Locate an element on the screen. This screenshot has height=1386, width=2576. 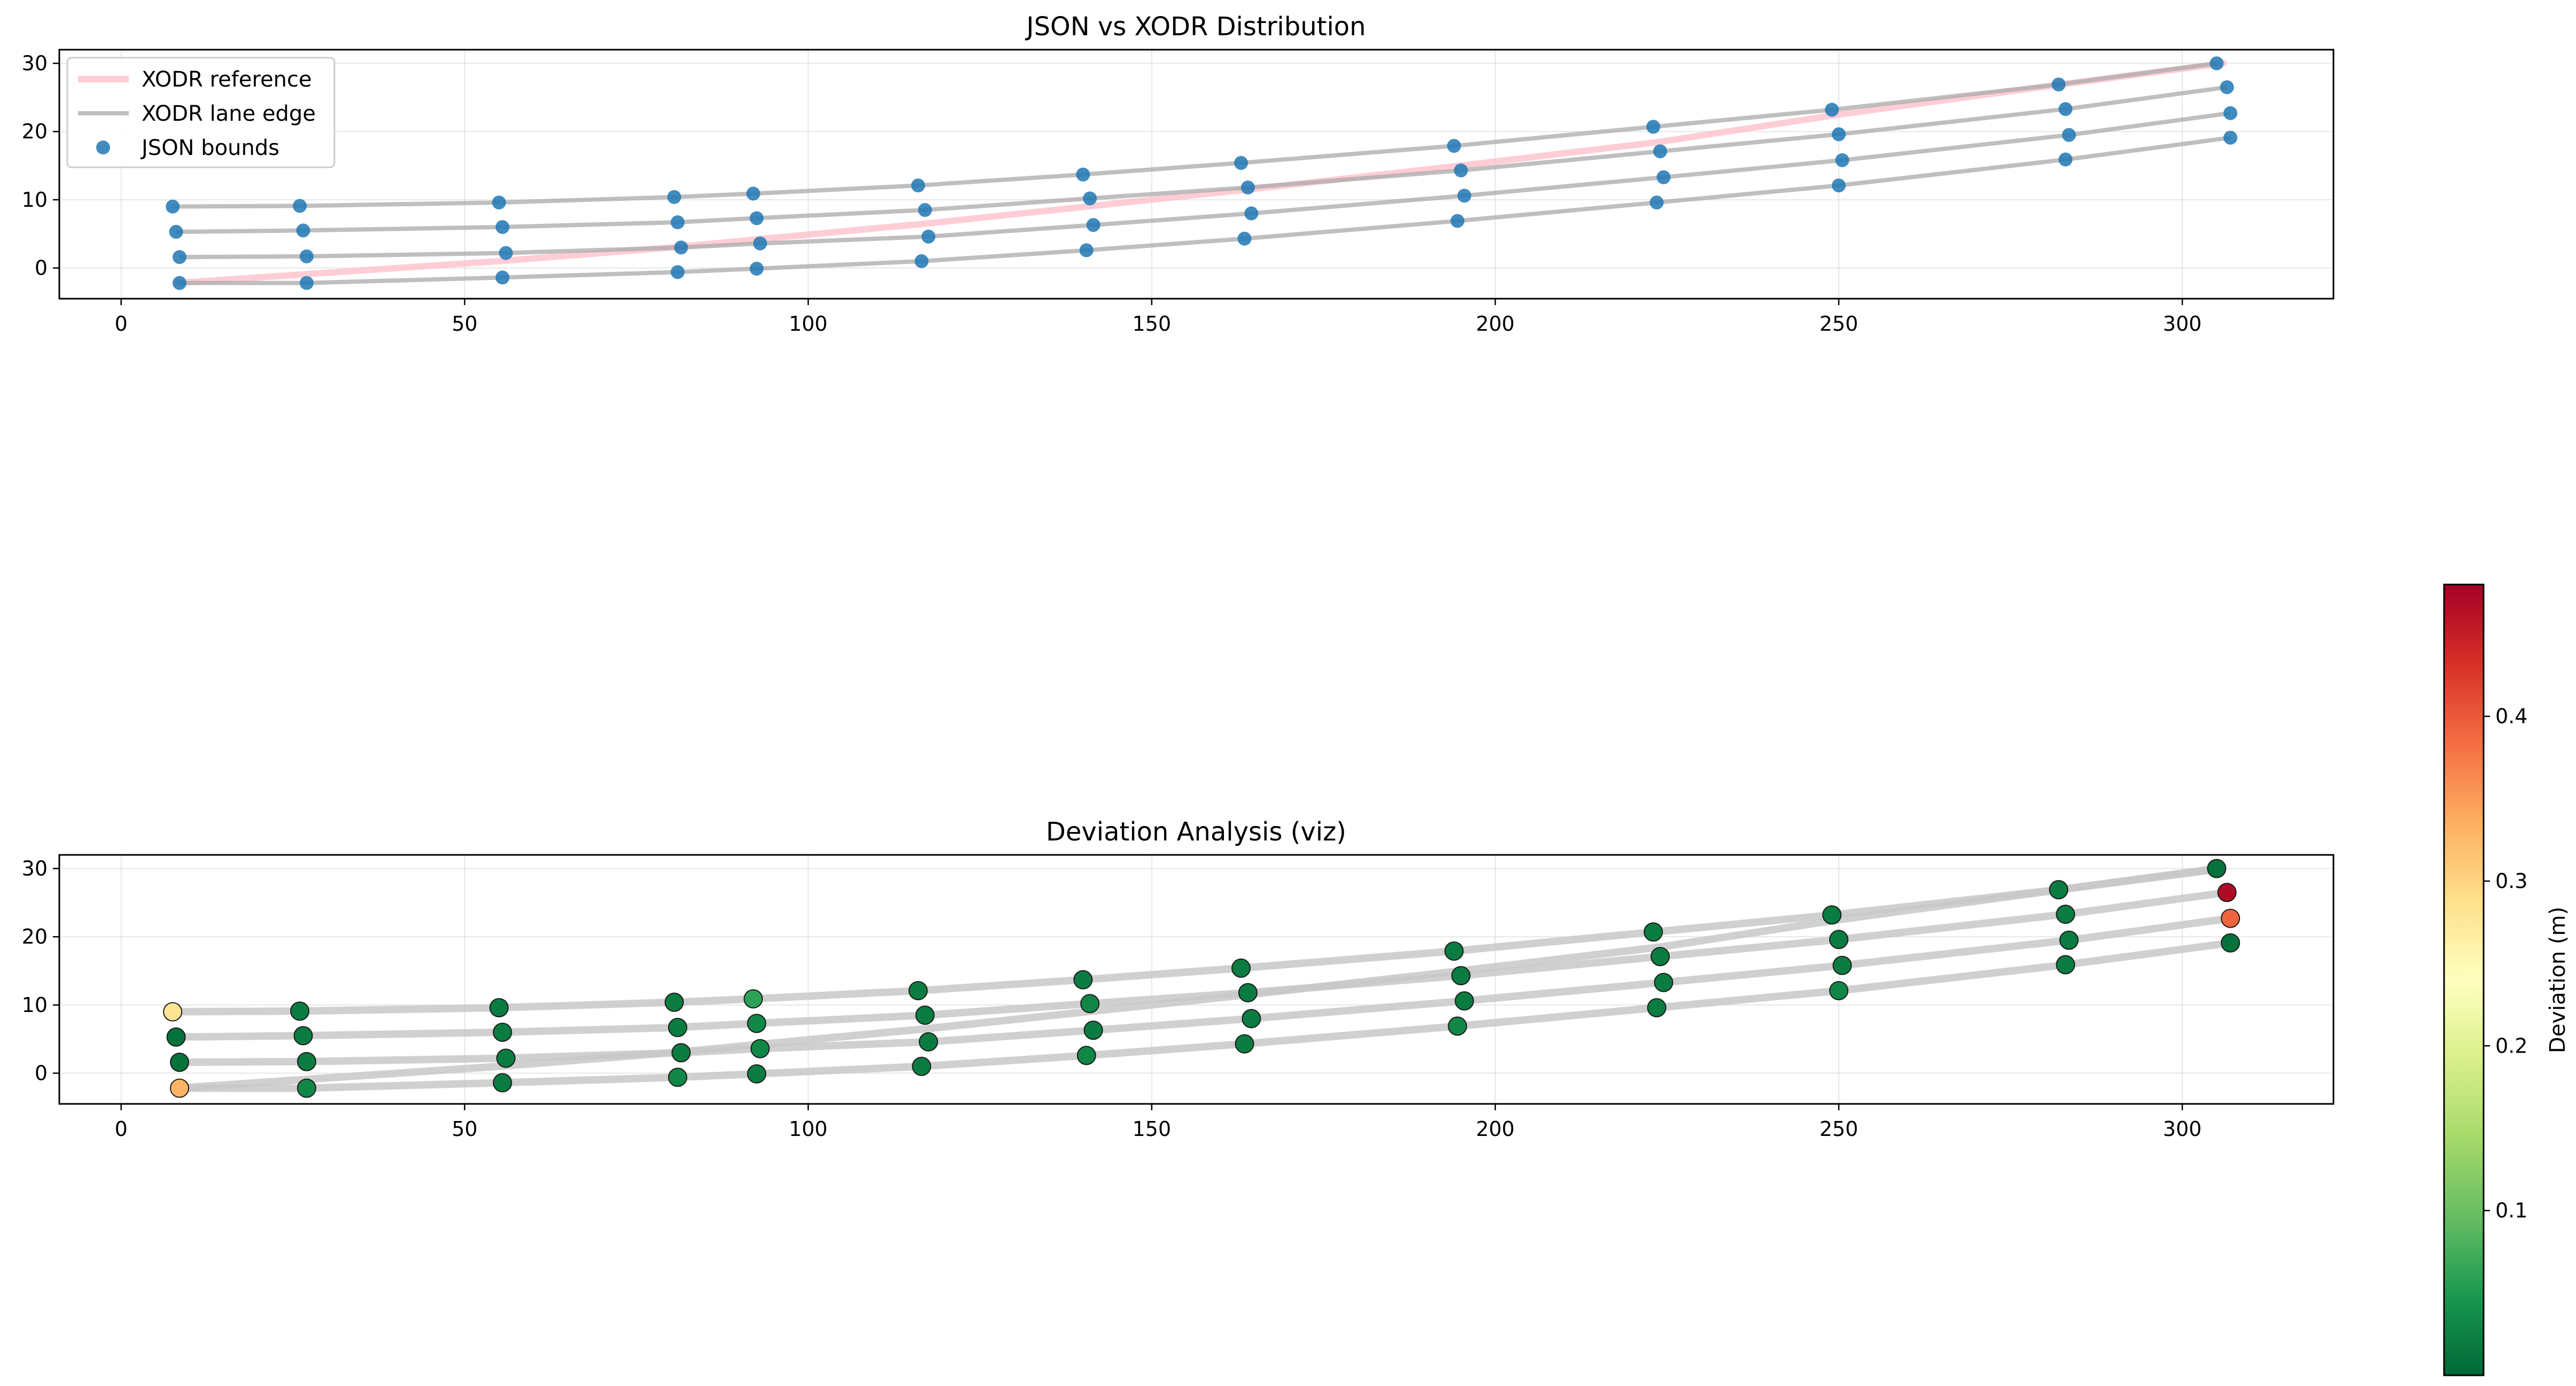
colorbar-tick-label: 0.2 is located at coordinates (2511, 1045).